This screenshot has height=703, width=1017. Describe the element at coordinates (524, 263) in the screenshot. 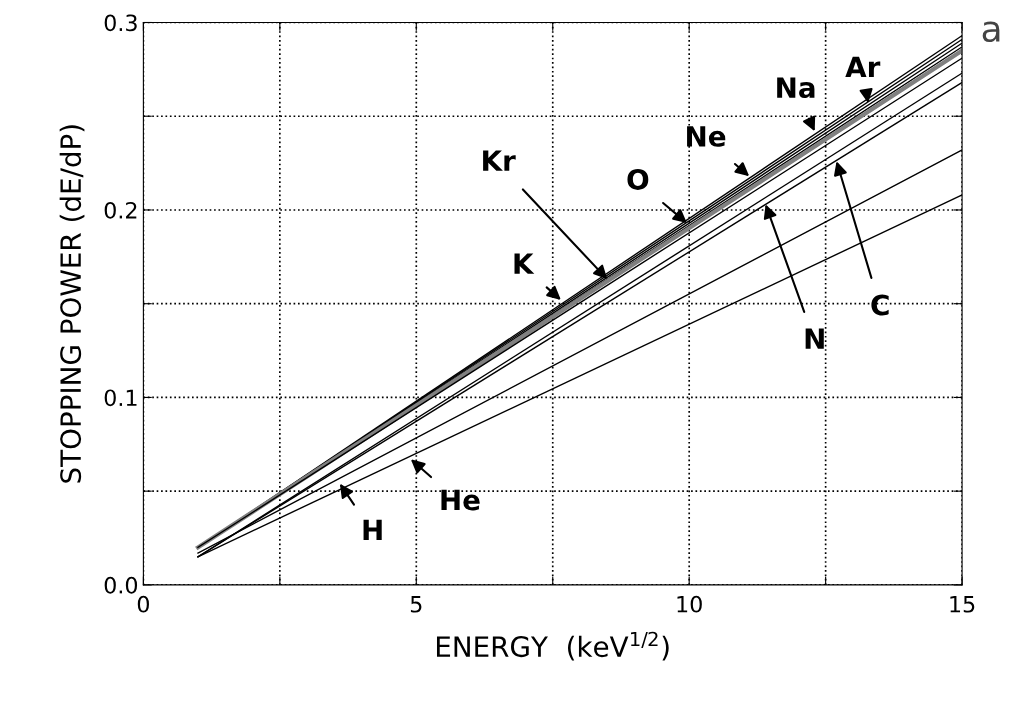

I see `annotation: K` at that location.